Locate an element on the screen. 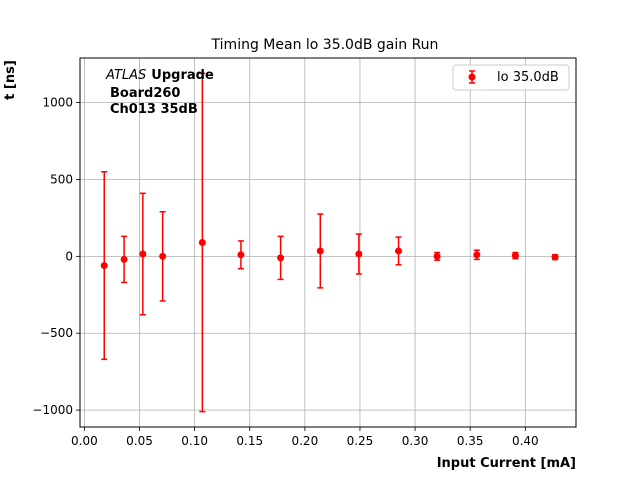 This screenshot has width=640, height=480. y-tick-label: 0 is located at coordinates (69, 256).